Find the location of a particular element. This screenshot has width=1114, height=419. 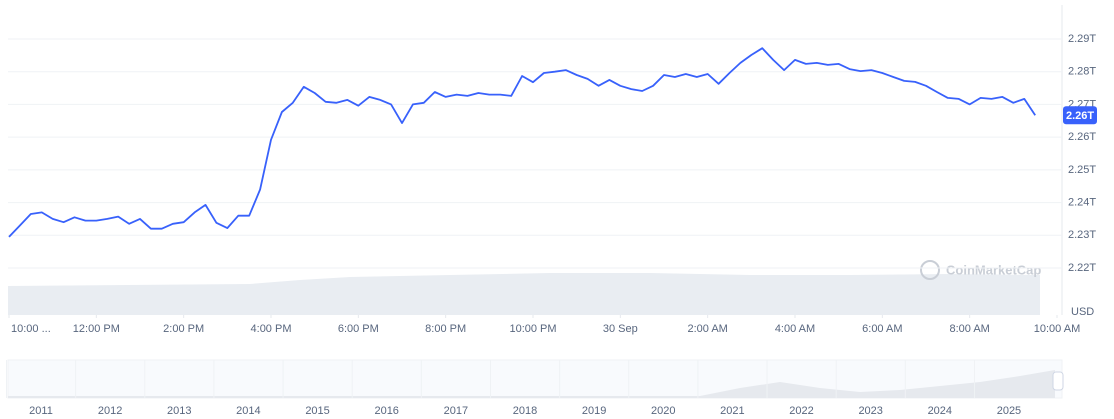

x-tick-label: 2:00 PM is located at coordinates (183, 329).